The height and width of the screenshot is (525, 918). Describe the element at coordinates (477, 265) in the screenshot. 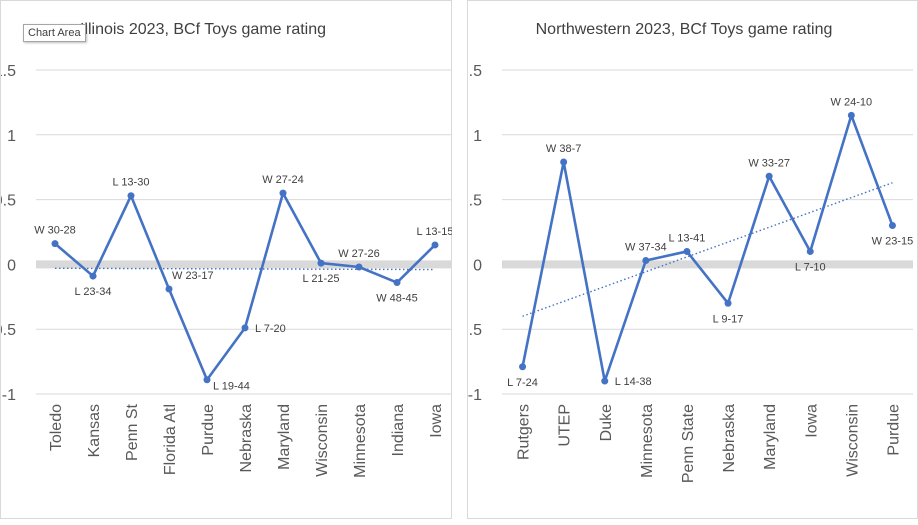

I see `northwestern-y-tick-label: 0` at that location.